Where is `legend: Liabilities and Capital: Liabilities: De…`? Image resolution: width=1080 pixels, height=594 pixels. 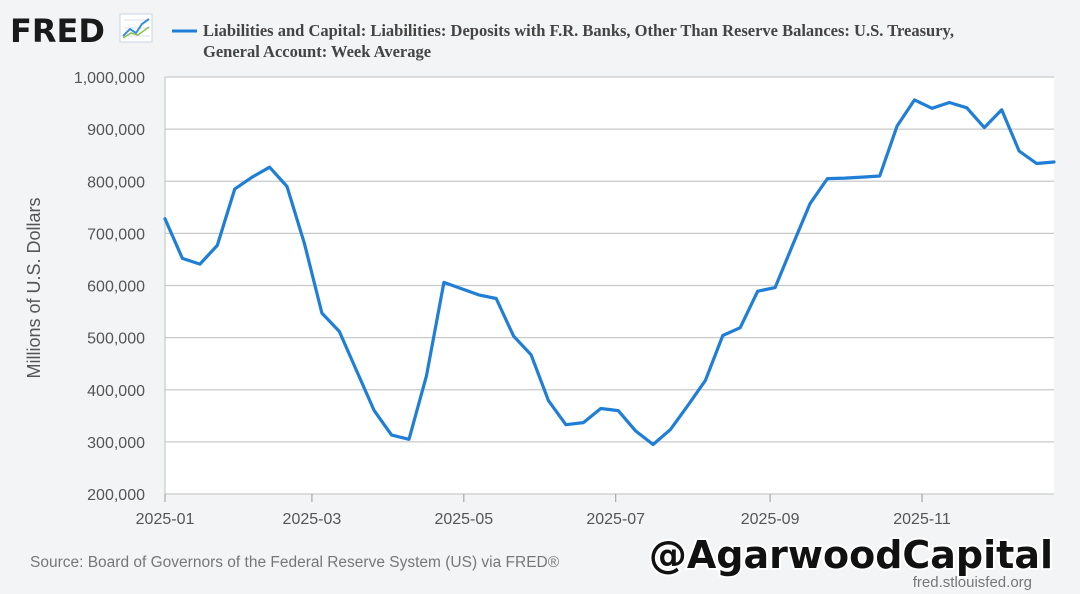
legend: Liabilities and Capital: Liabilities: De… is located at coordinates (563, 41).